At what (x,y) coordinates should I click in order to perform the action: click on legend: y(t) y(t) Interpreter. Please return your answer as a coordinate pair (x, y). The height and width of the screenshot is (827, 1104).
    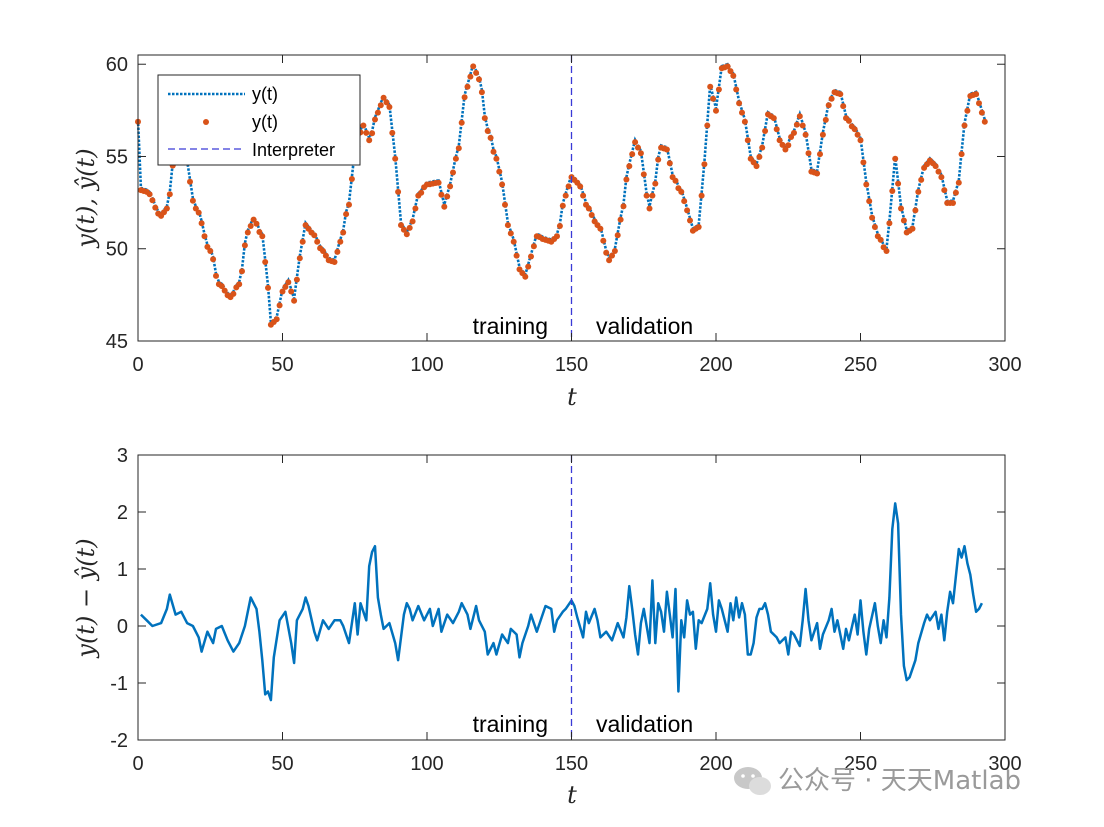
    Looking at the image, I should click on (259, 120).